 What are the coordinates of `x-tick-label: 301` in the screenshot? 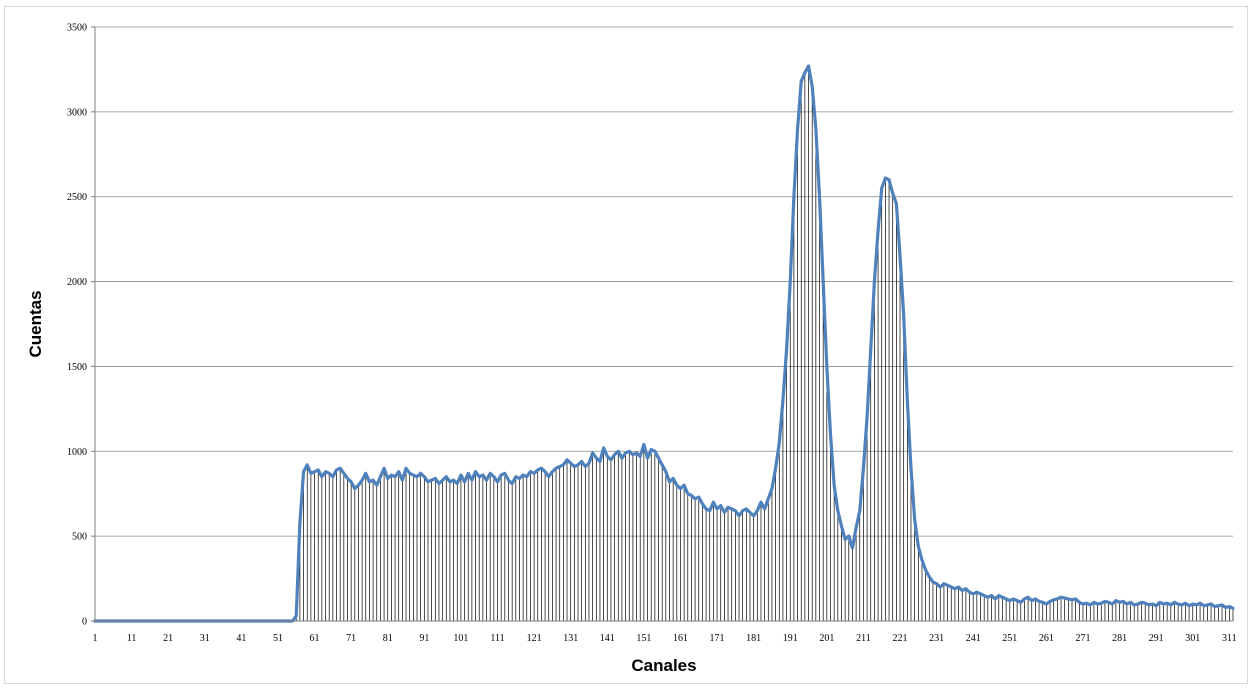 It's located at (1192, 638).